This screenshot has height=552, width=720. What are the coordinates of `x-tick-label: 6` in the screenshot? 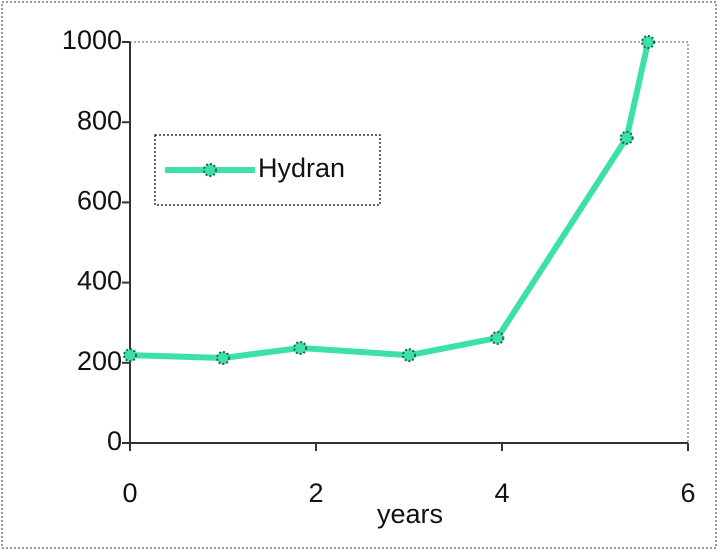 It's located at (687, 493).